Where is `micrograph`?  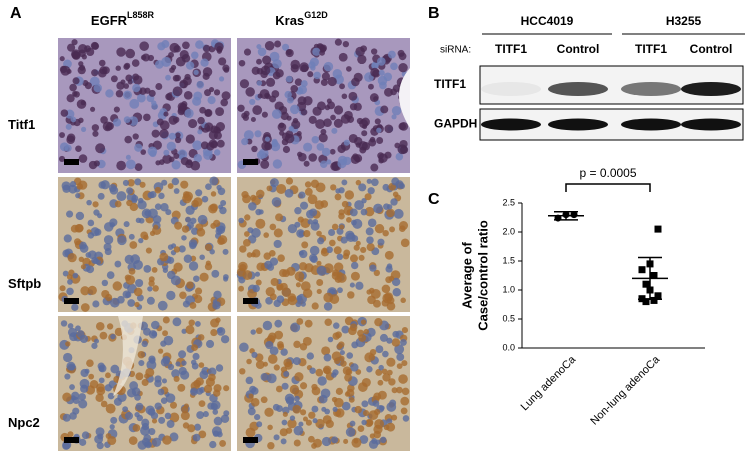 micrograph is located at coordinates (144, 244).